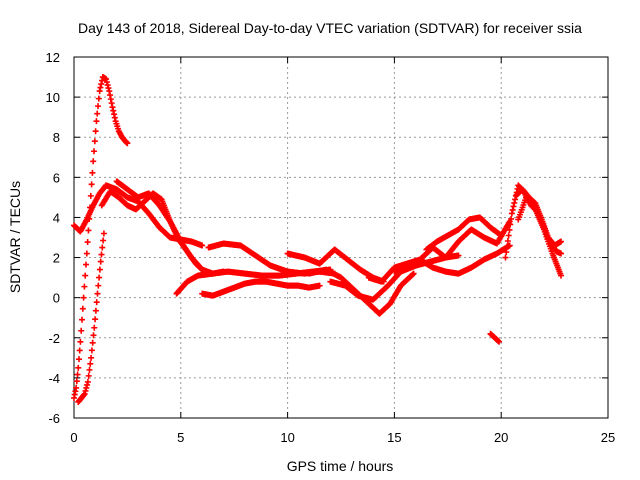  Describe the element at coordinates (394, 437) in the screenshot. I see `x-tick-label: 15` at that location.